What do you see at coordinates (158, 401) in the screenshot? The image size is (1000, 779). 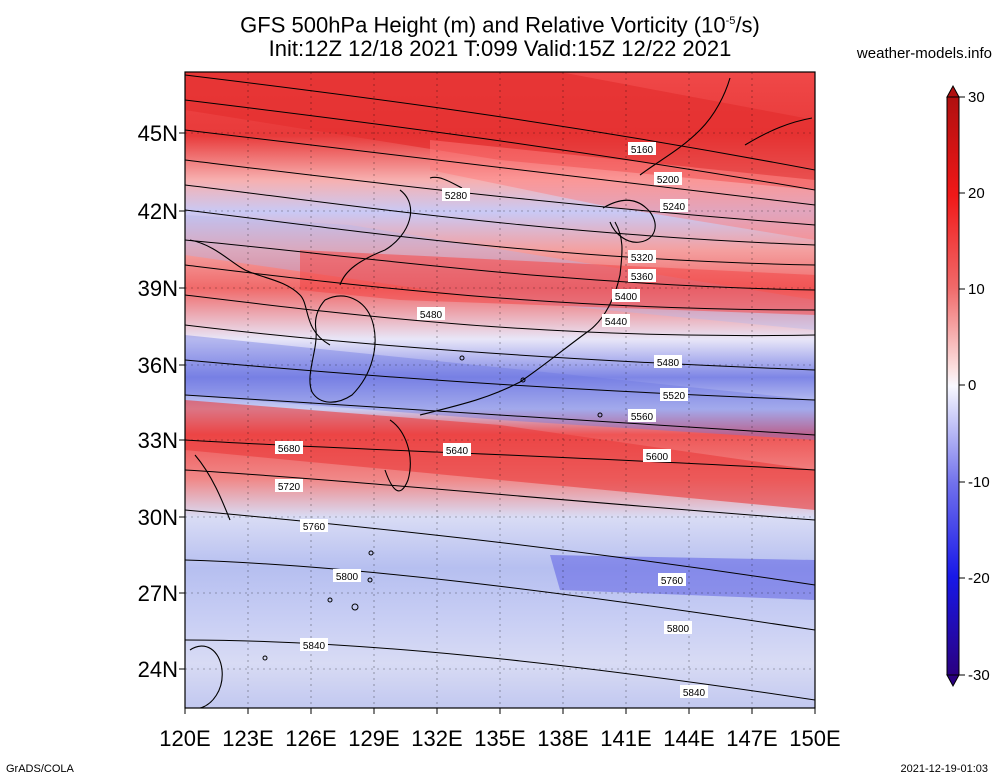 I see `latitude-labels: 45N 42N 39N 36N 33N 30N 27N 24N` at bounding box center [158, 401].